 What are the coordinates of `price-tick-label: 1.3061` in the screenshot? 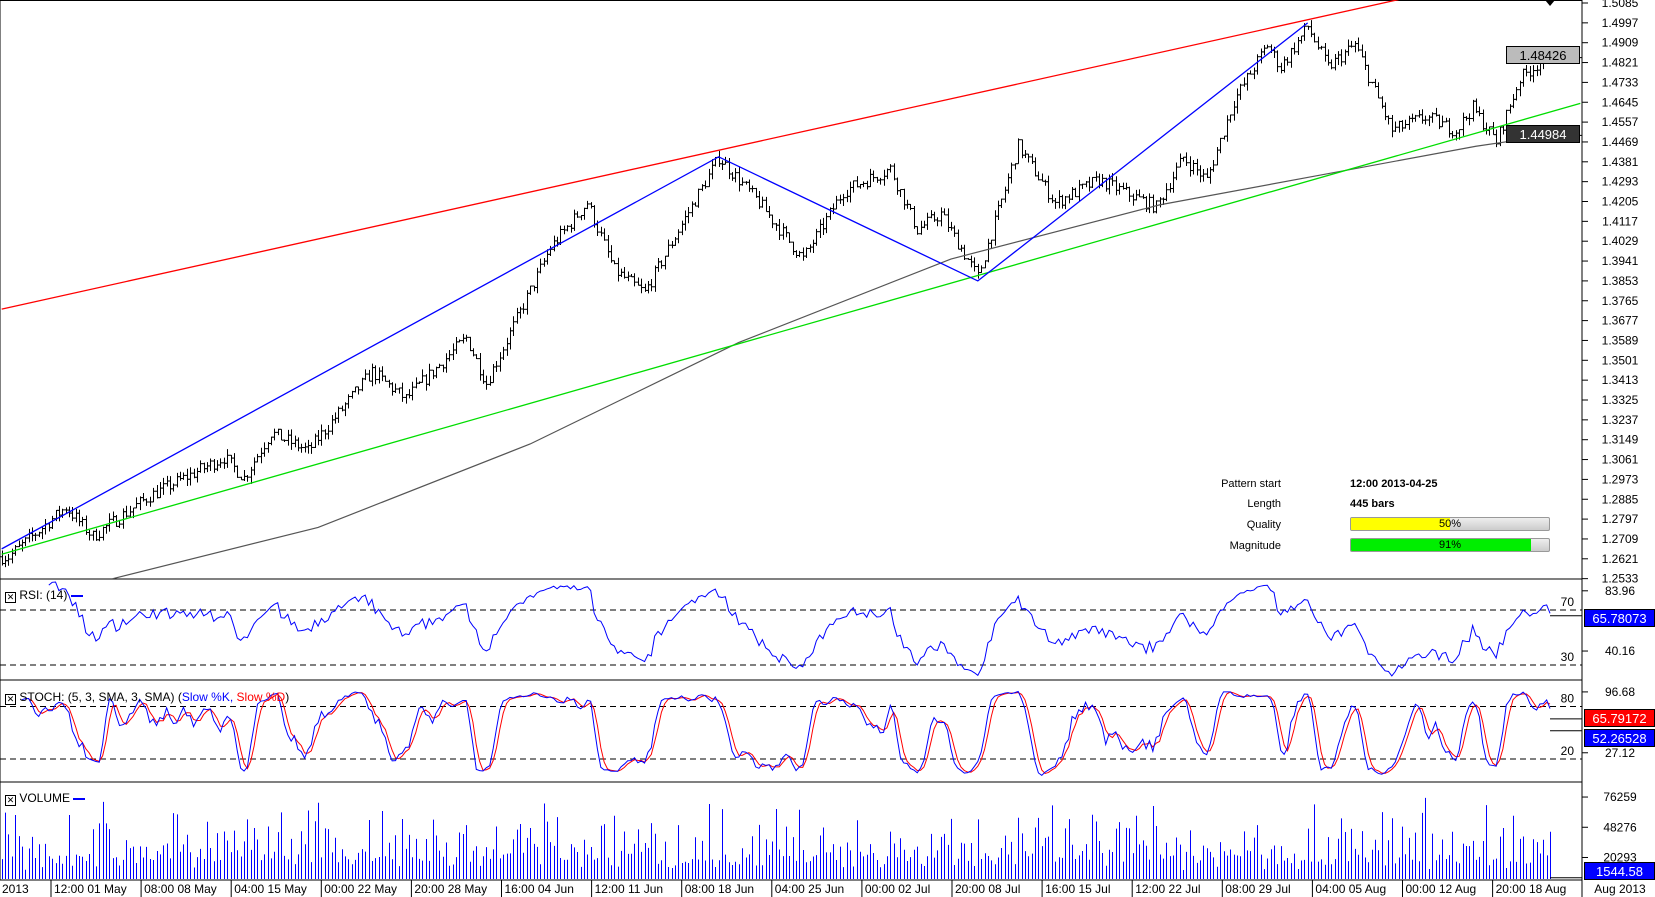 It's located at (1620, 460).